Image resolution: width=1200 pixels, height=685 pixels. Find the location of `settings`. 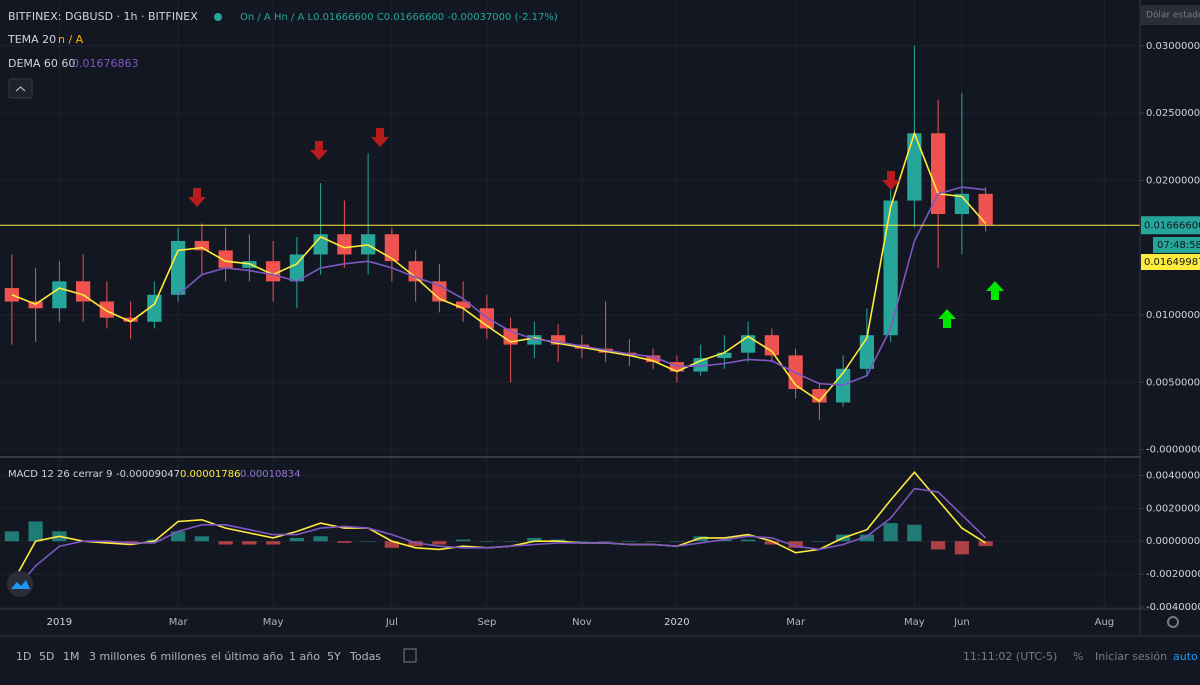

settings is located at coordinates (1173, 622).